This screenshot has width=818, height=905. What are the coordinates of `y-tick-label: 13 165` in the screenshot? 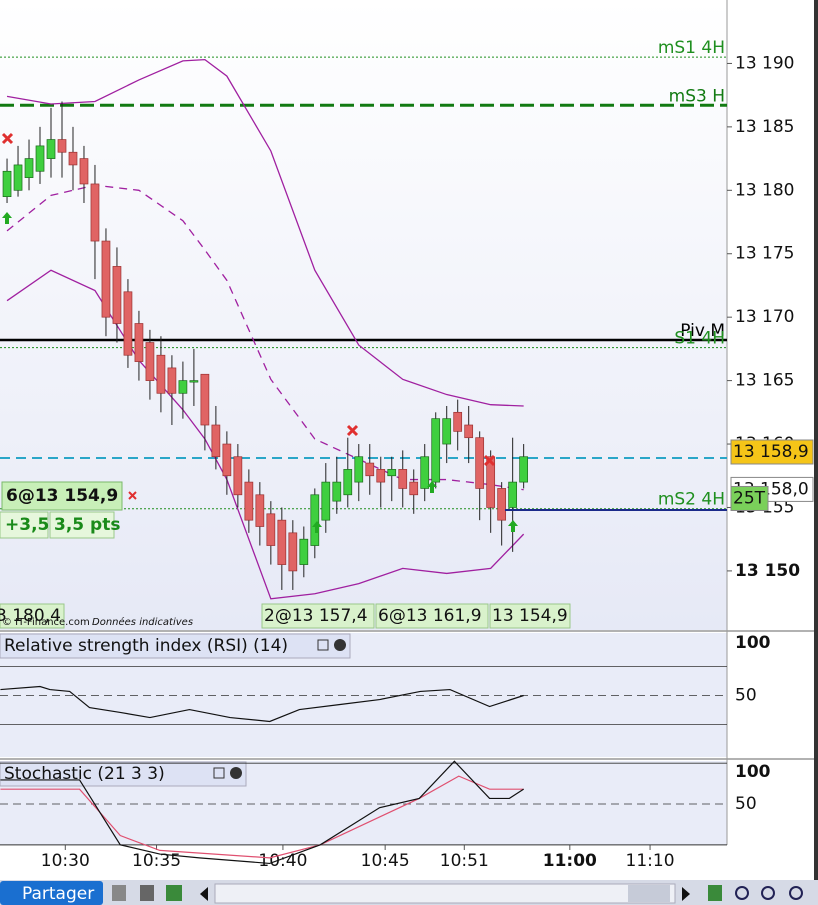 It's located at (764, 381).